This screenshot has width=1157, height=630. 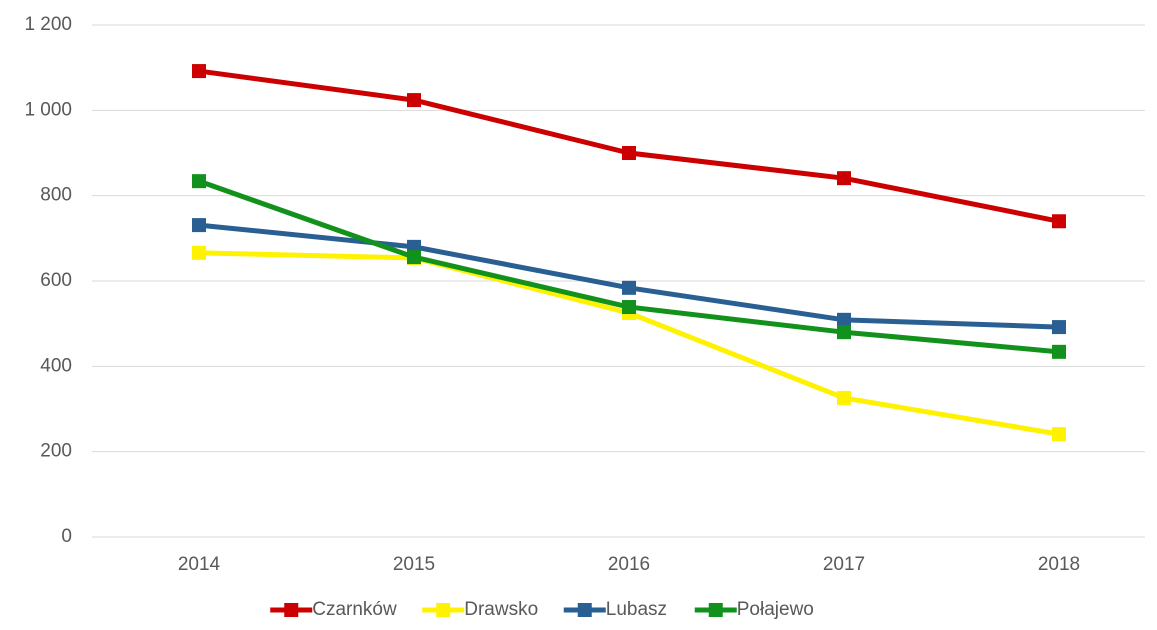 What do you see at coordinates (56, 195) in the screenshot?
I see `y-tick-label: 800` at bounding box center [56, 195].